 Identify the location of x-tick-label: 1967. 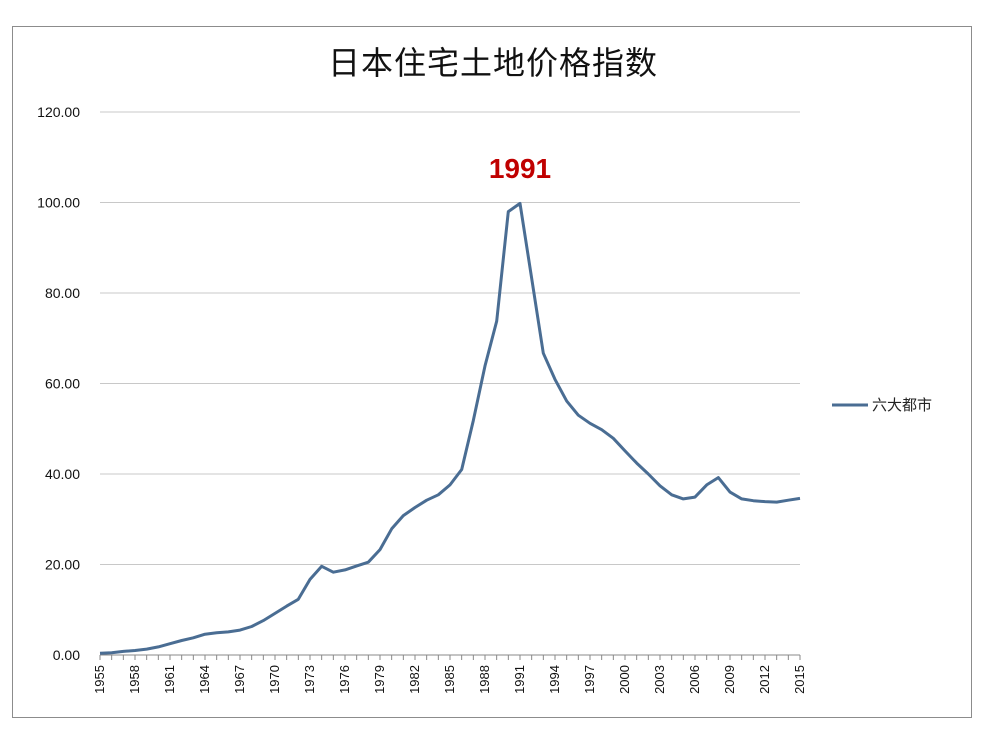
(239, 679).